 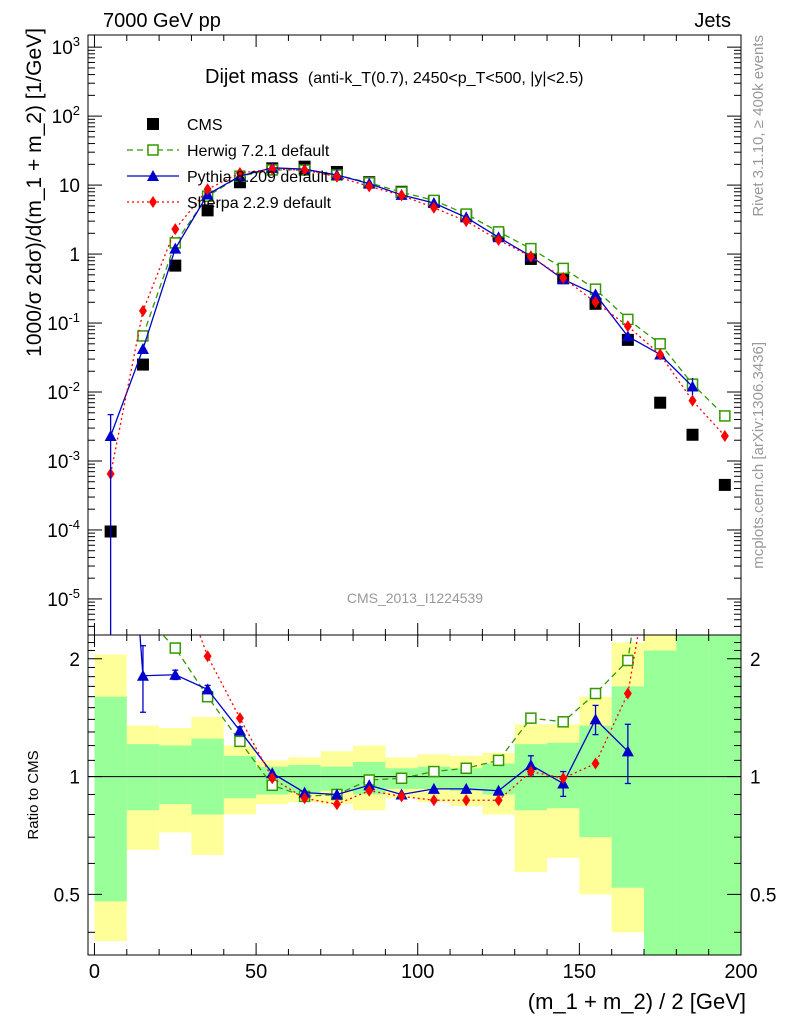 What do you see at coordinates (34, 192) in the screenshot?
I see `y-axis-label: 1000/σ 2dσ)/d(m_1 + m_2) [1/GeV]` at bounding box center [34, 192].